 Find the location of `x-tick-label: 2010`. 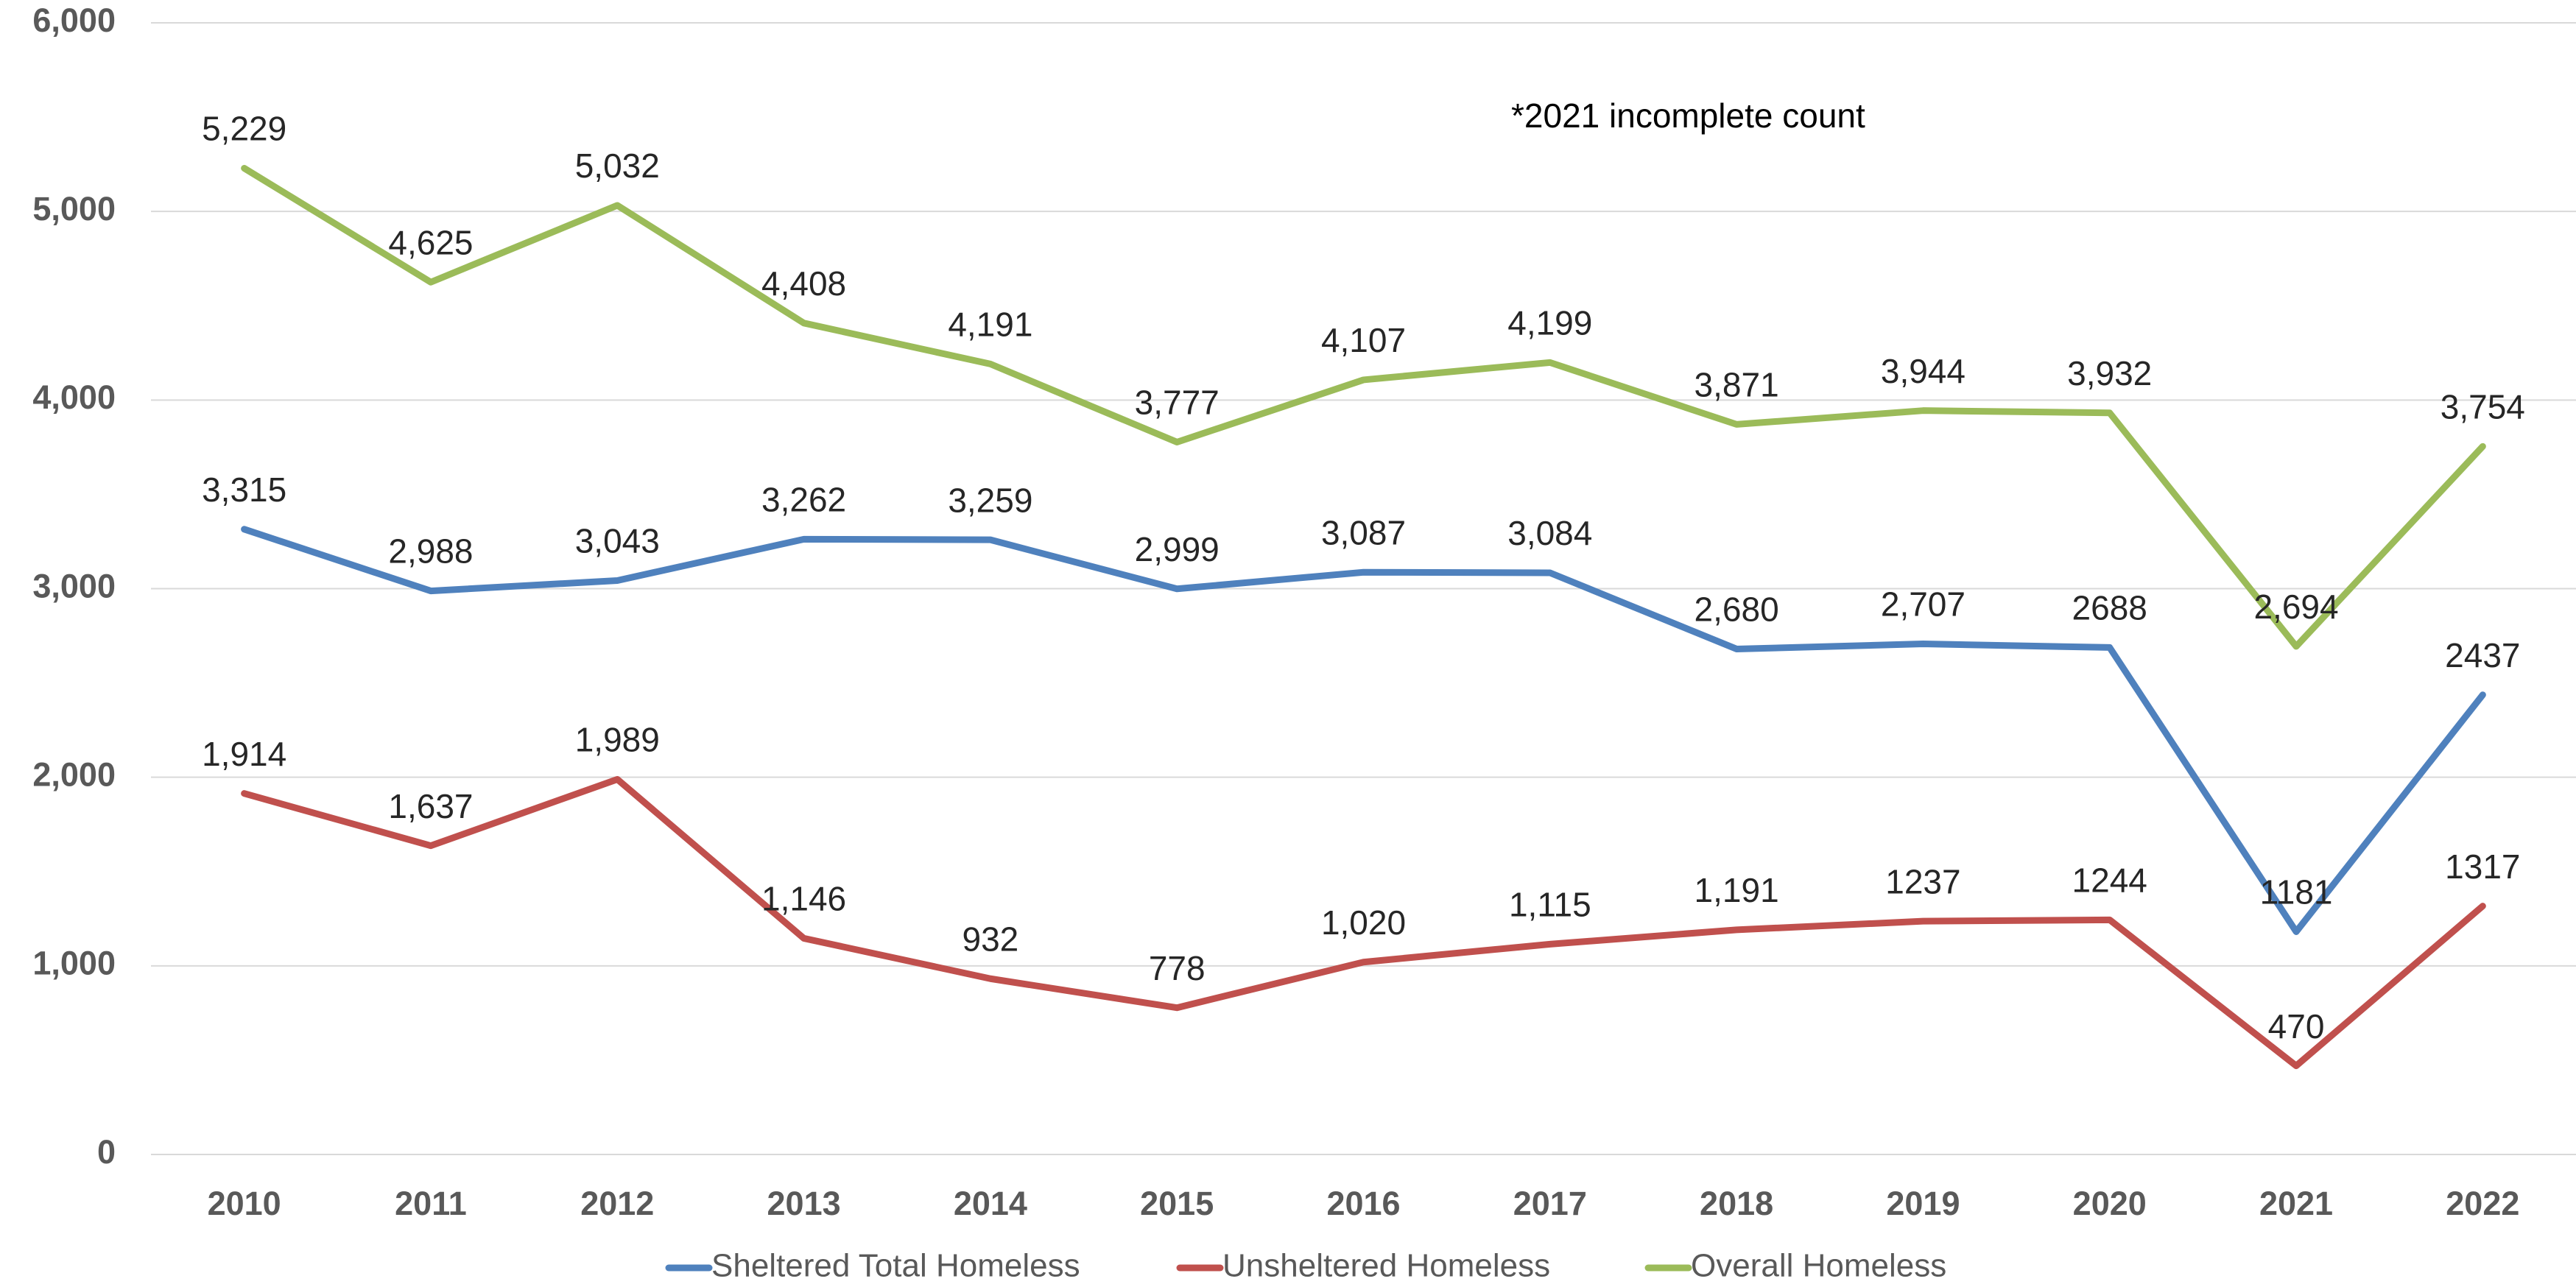

x-tick-label: 2010 is located at coordinates (244, 1203).